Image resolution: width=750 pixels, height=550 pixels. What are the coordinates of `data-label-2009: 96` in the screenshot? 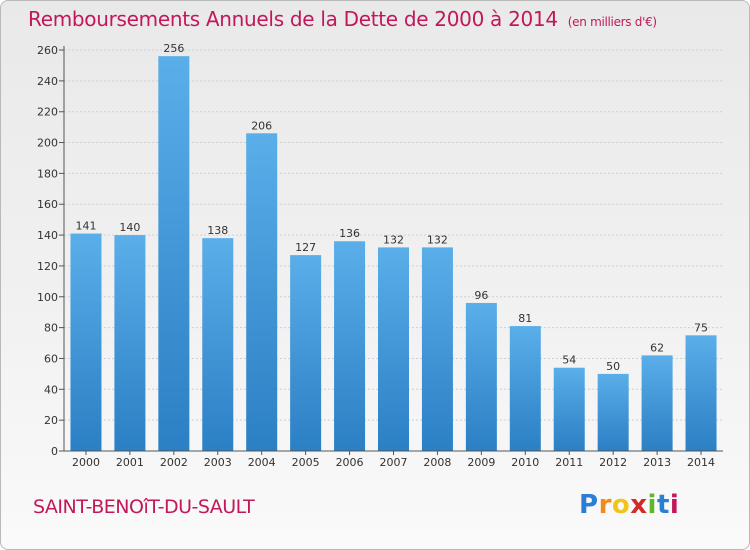 It's located at (481, 295).